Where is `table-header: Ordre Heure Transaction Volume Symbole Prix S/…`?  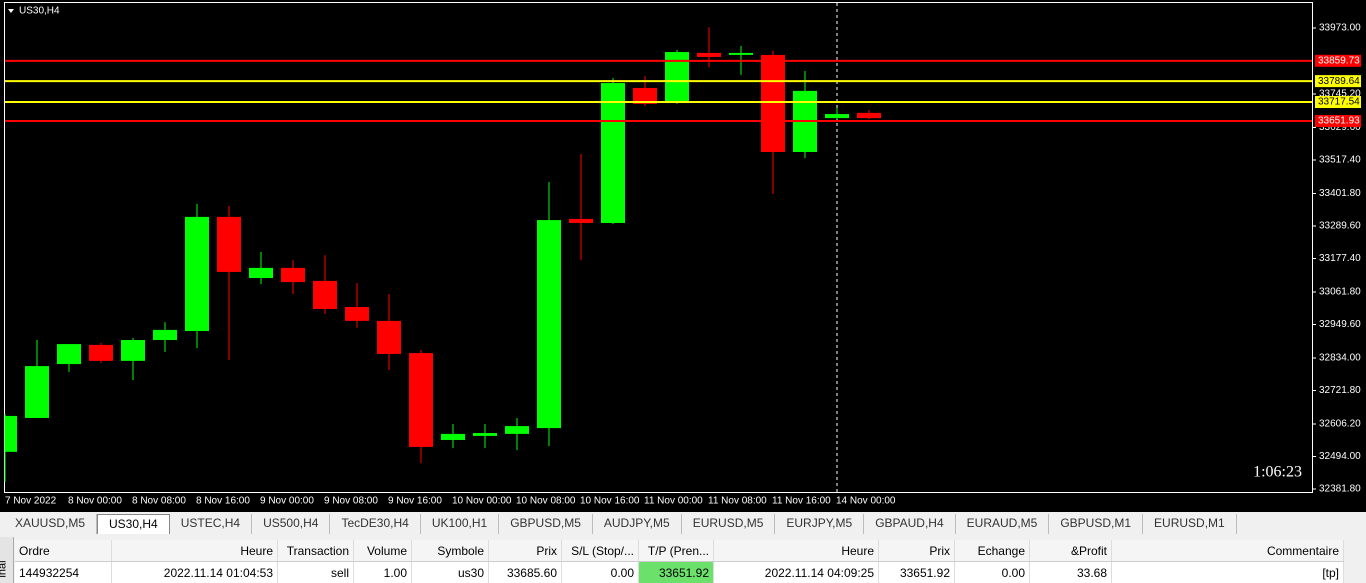
table-header: Ordre Heure Transaction Volume Symbole Prix S/… is located at coordinates (679, 551).